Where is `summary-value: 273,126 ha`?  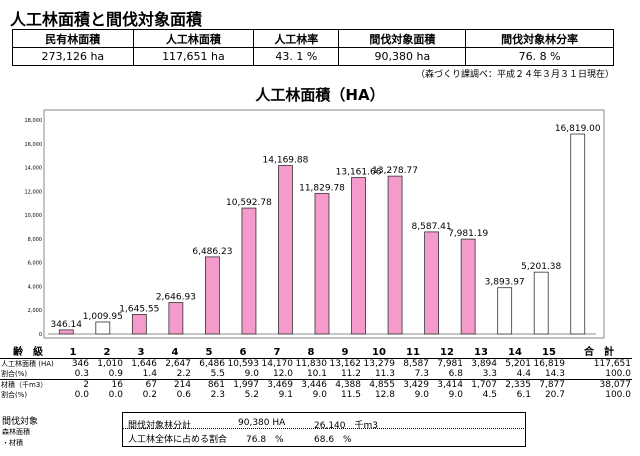
summary-value: 273,126 ha is located at coordinates (73, 56).